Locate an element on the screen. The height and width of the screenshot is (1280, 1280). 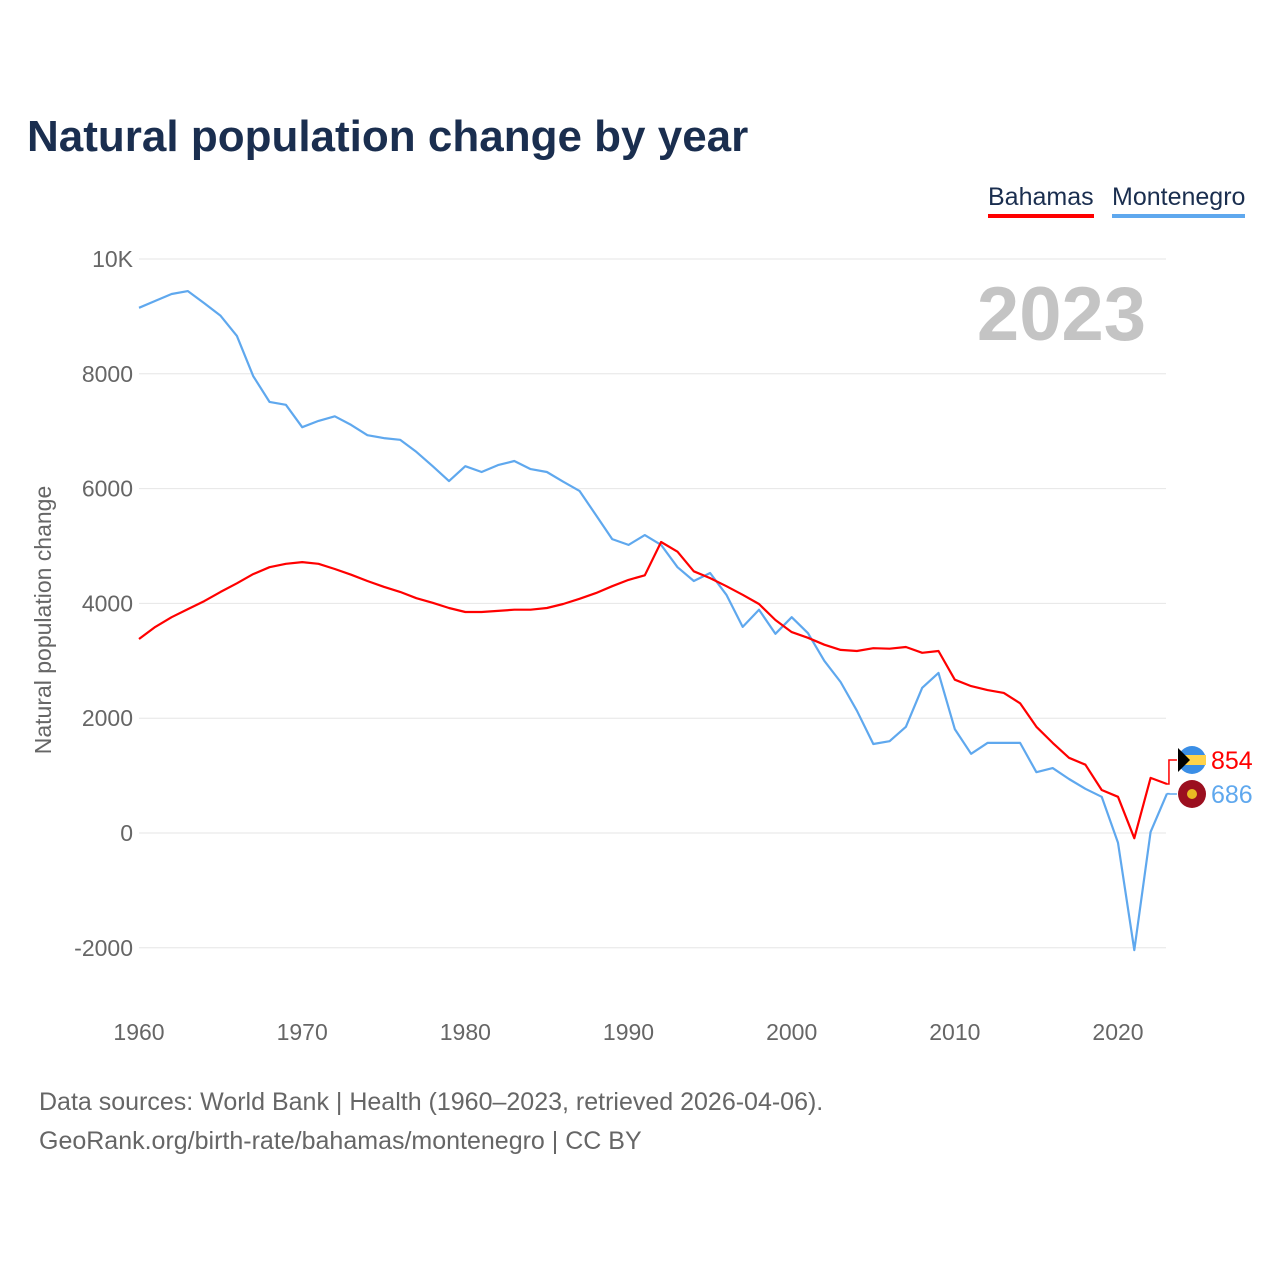
x-tick-label: 1960 is located at coordinates (138, 1032).